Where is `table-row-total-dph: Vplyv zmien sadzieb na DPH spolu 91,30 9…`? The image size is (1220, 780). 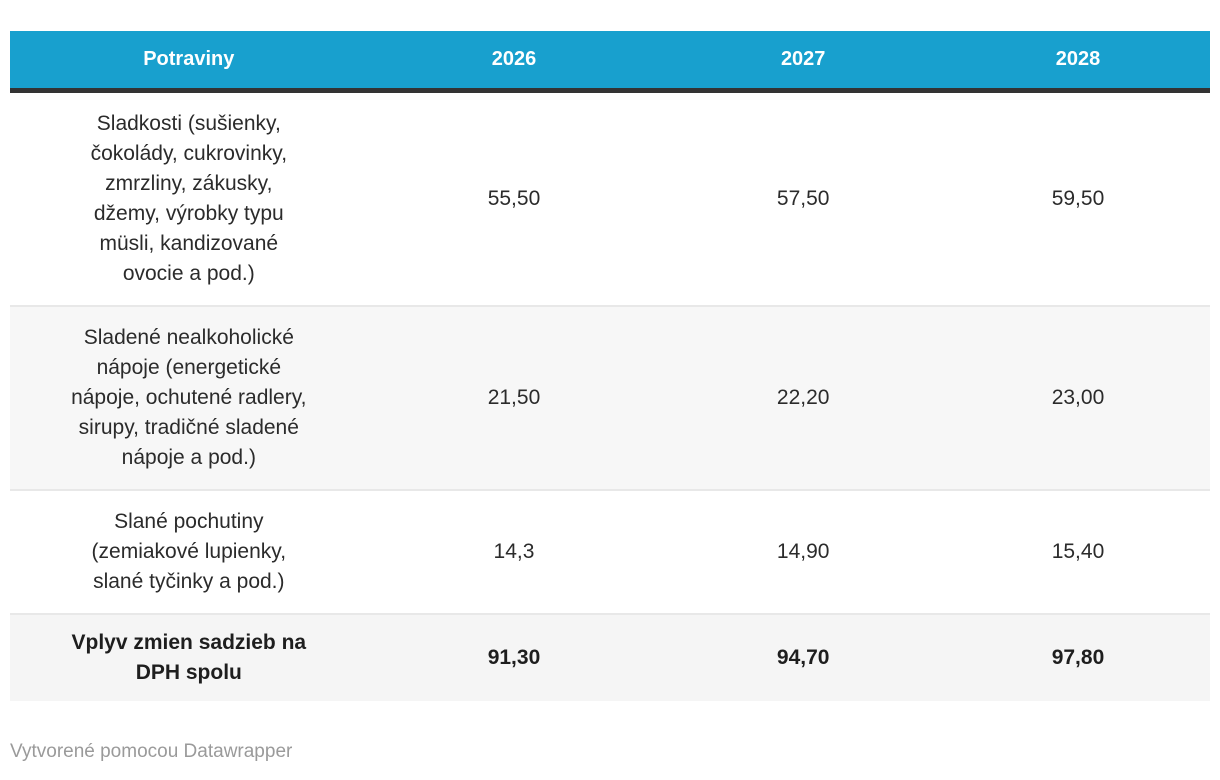
table-row-total-dph: Vplyv zmien sadzieb na DPH spolu 91,30 9… is located at coordinates (610, 657).